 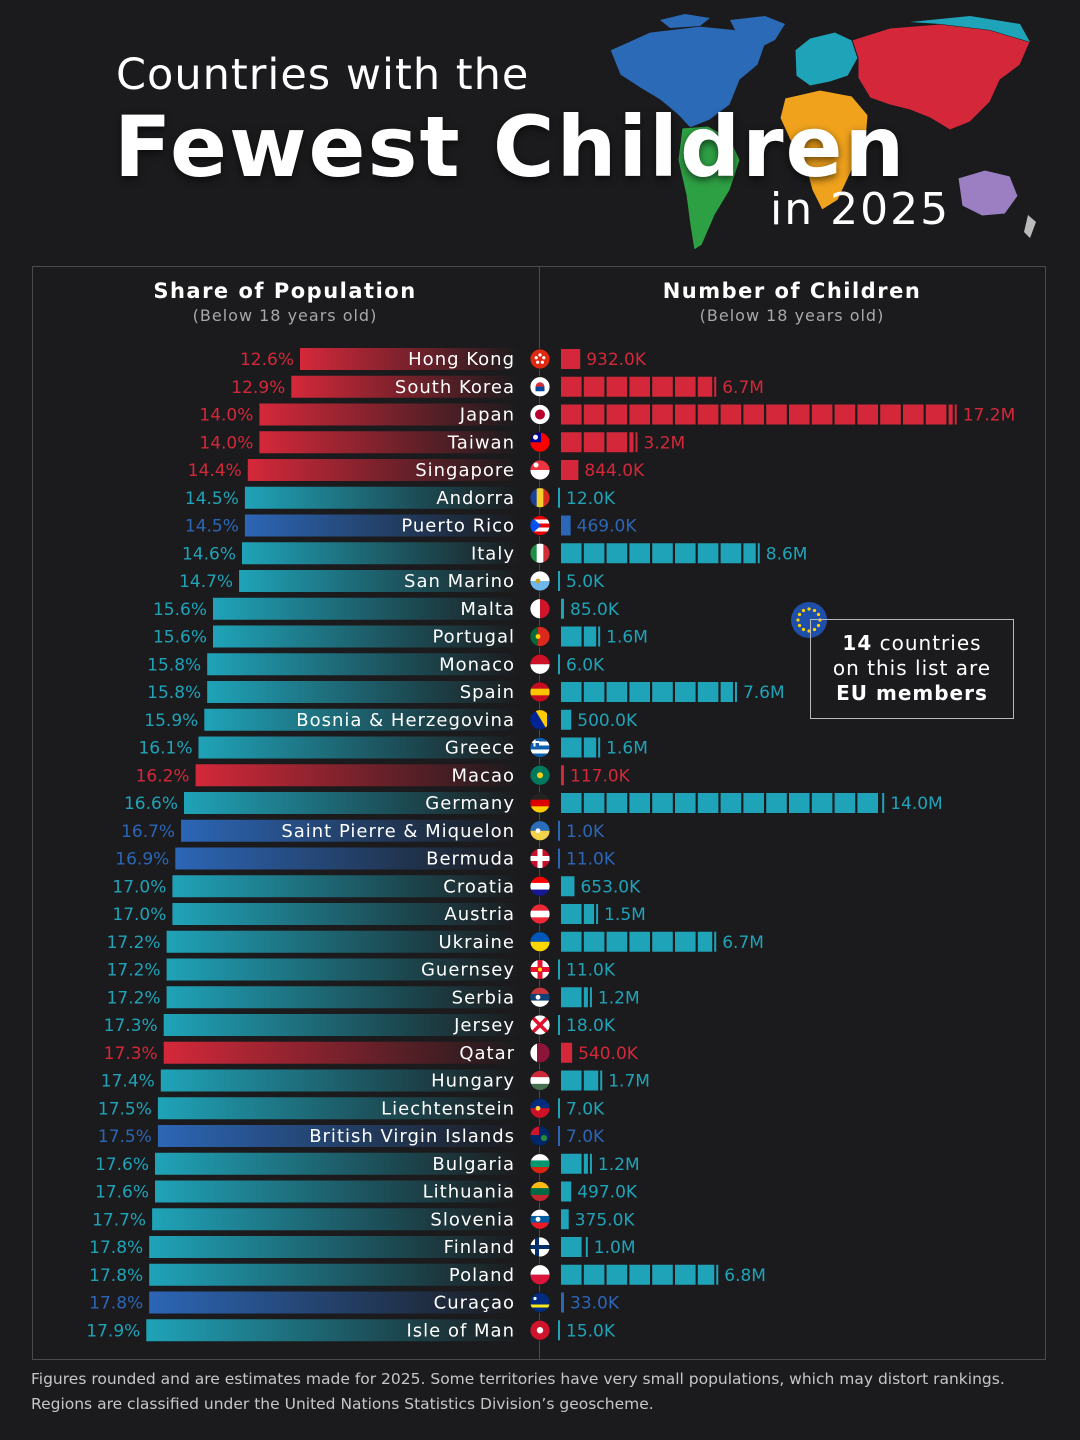 What do you see at coordinates (792, 291) in the screenshot?
I see `right-column-title: Number of Children` at bounding box center [792, 291].